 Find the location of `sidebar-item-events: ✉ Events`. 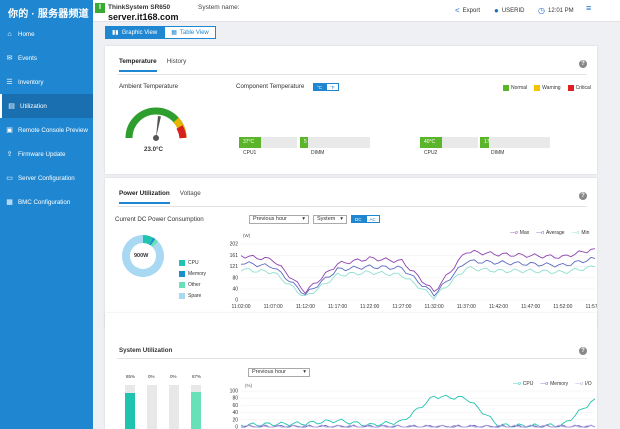

sidebar-item-events: ✉ Events is located at coordinates (46, 58).